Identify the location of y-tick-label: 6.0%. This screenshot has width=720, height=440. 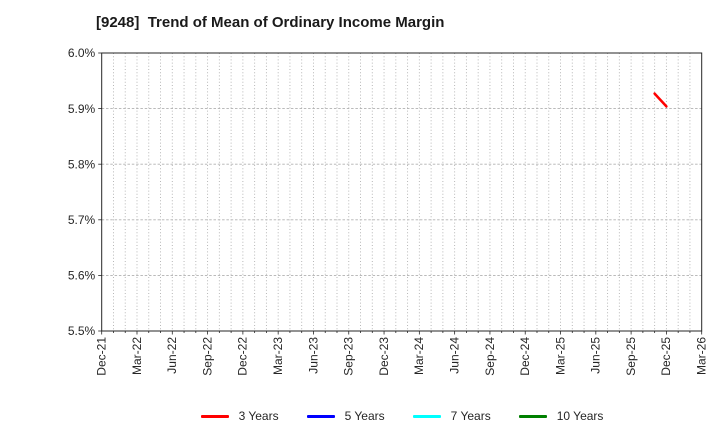
(82, 53).